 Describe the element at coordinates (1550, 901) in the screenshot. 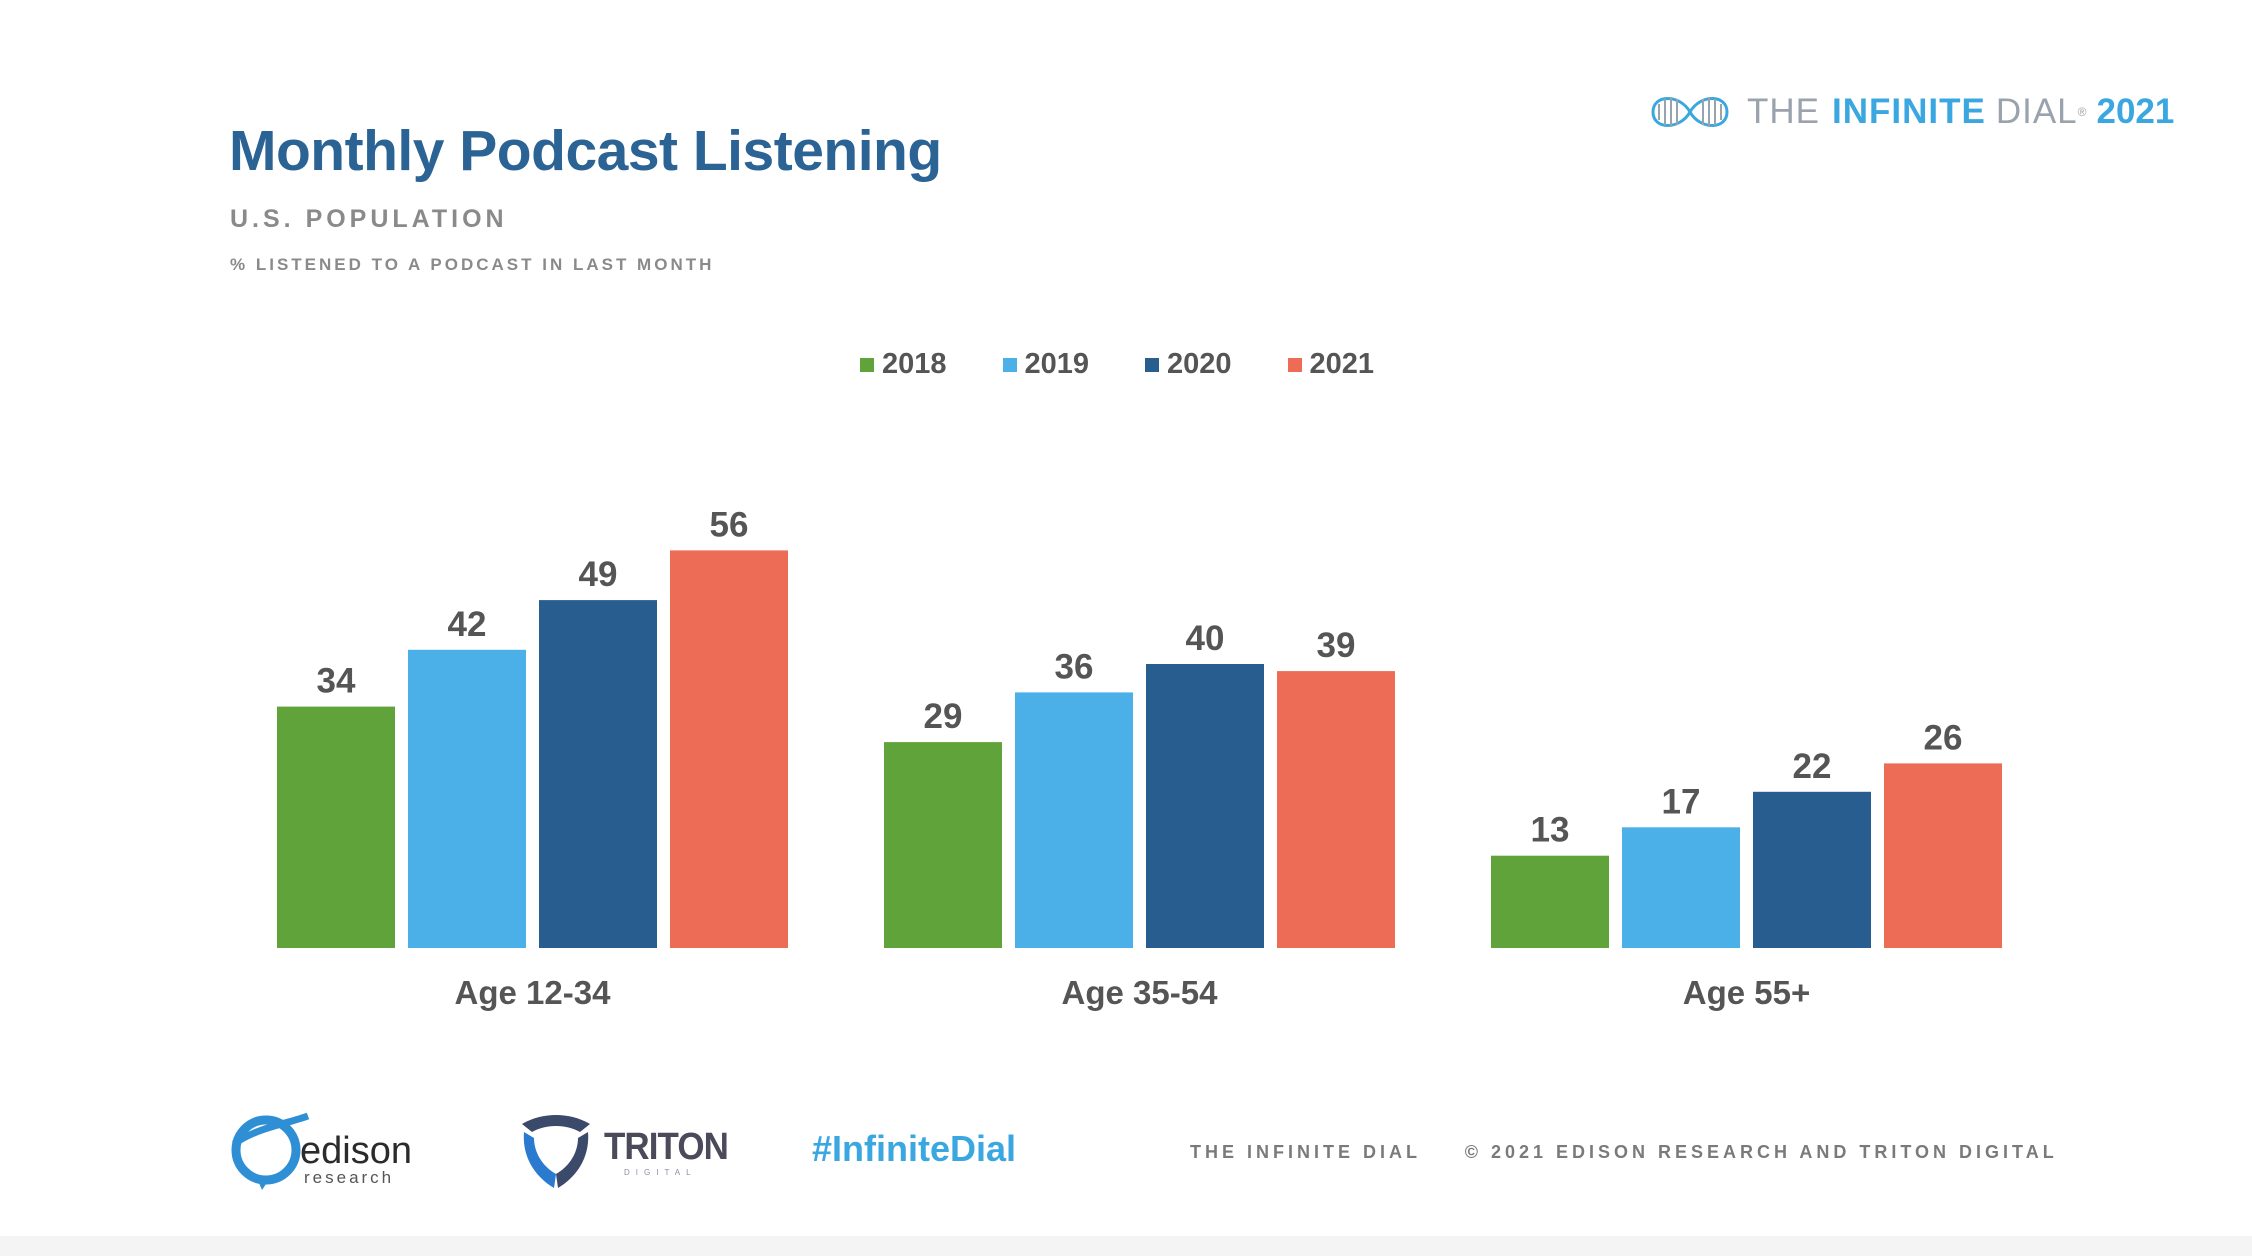

I see `bar-age-55-2018` at that location.